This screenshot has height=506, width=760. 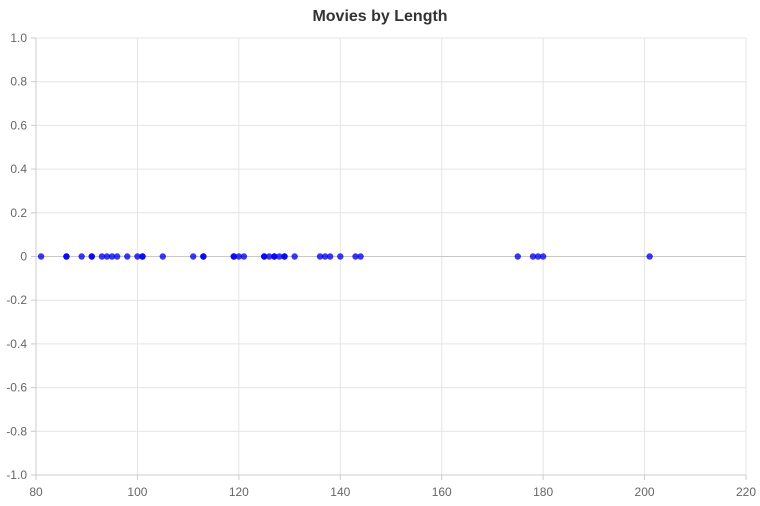 What do you see at coordinates (16, 344) in the screenshot?
I see `y-tick-label: -0.4` at bounding box center [16, 344].